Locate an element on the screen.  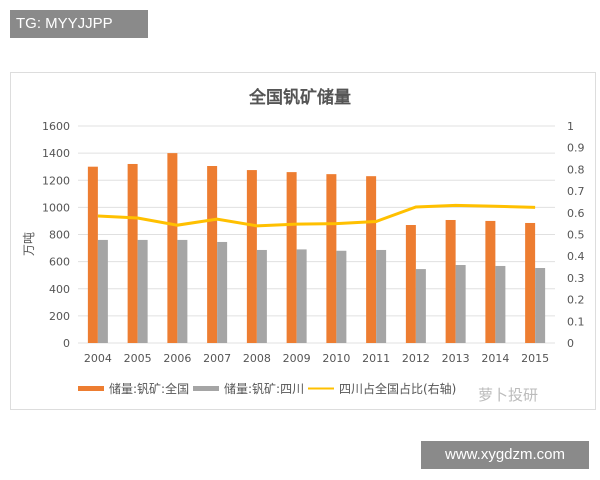
x-tick-label: 2014 is located at coordinates (495, 358).